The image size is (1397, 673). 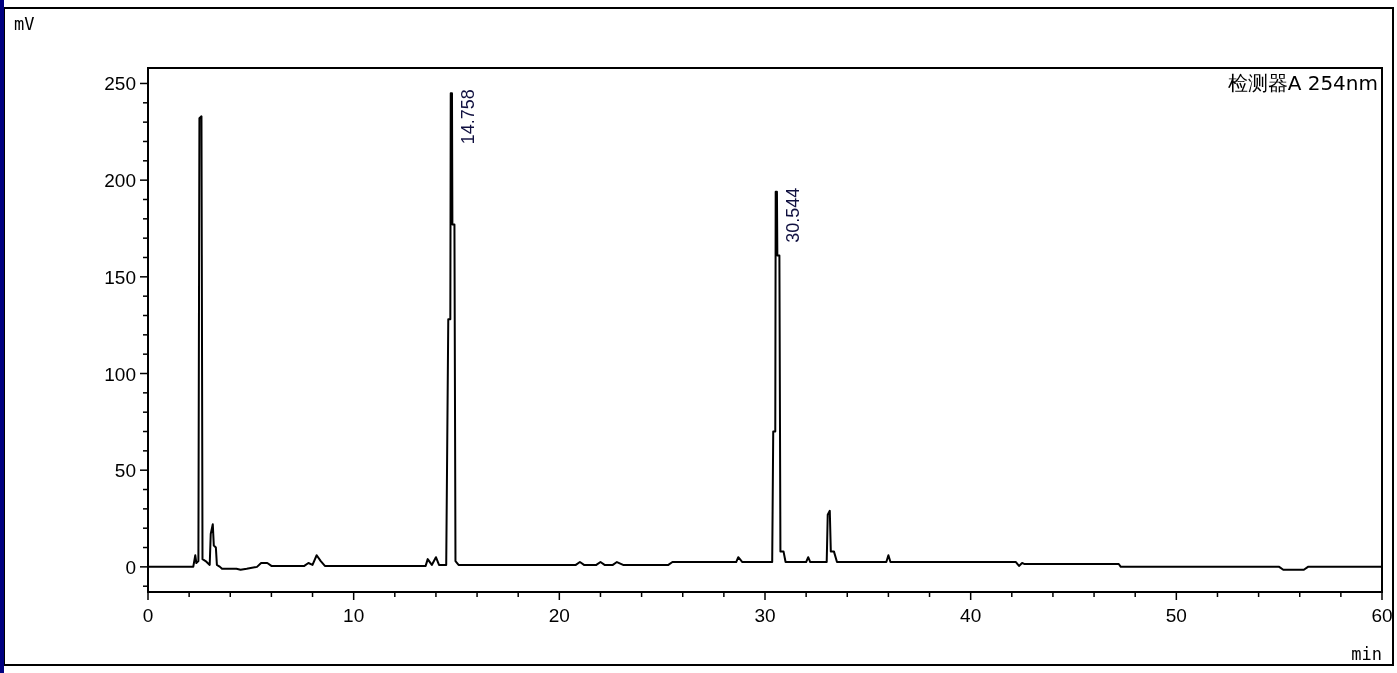 What do you see at coordinates (1382, 615) in the screenshot?
I see `x-tick-label: 60` at bounding box center [1382, 615].